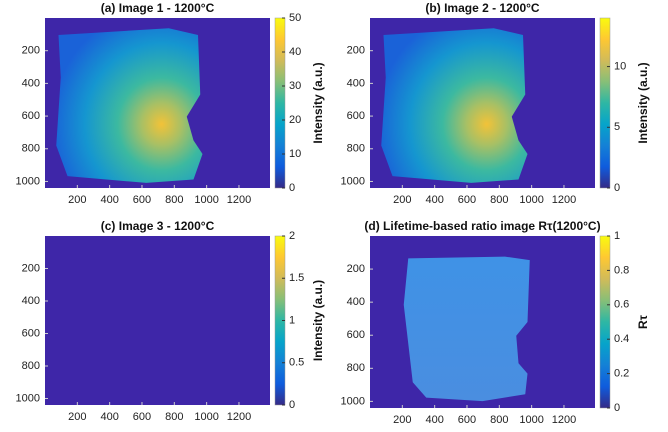 The width and height of the screenshot is (668, 432). Describe the element at coordinates (643, 321) in the screenshot. I see `colorbar-label: Rτ` at that location.